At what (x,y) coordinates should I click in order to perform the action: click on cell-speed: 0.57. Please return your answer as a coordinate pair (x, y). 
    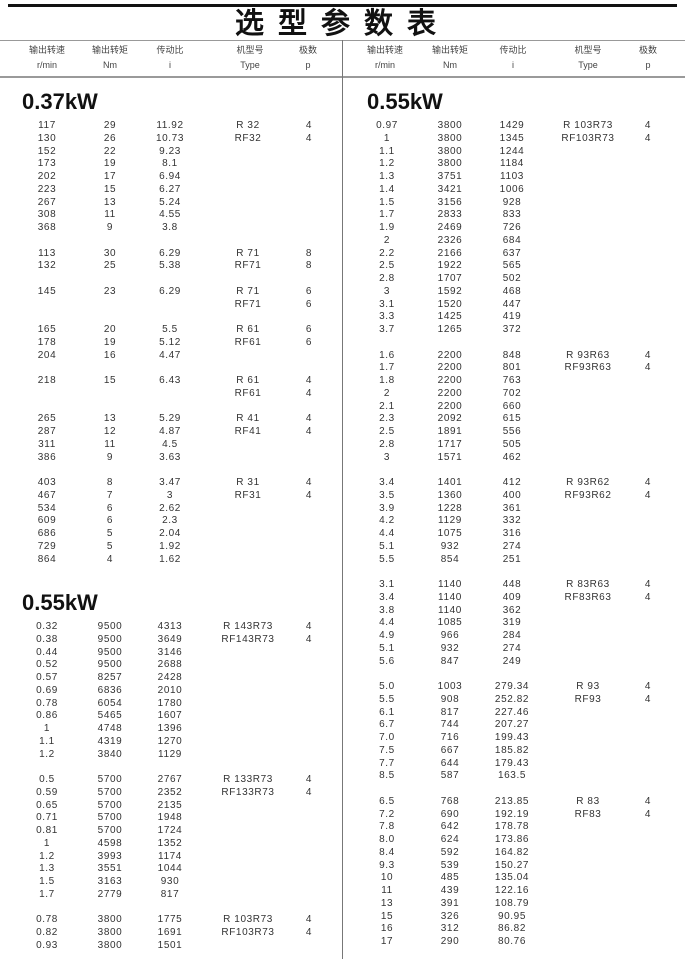
    Looking at the image, I should click on (47, 677).